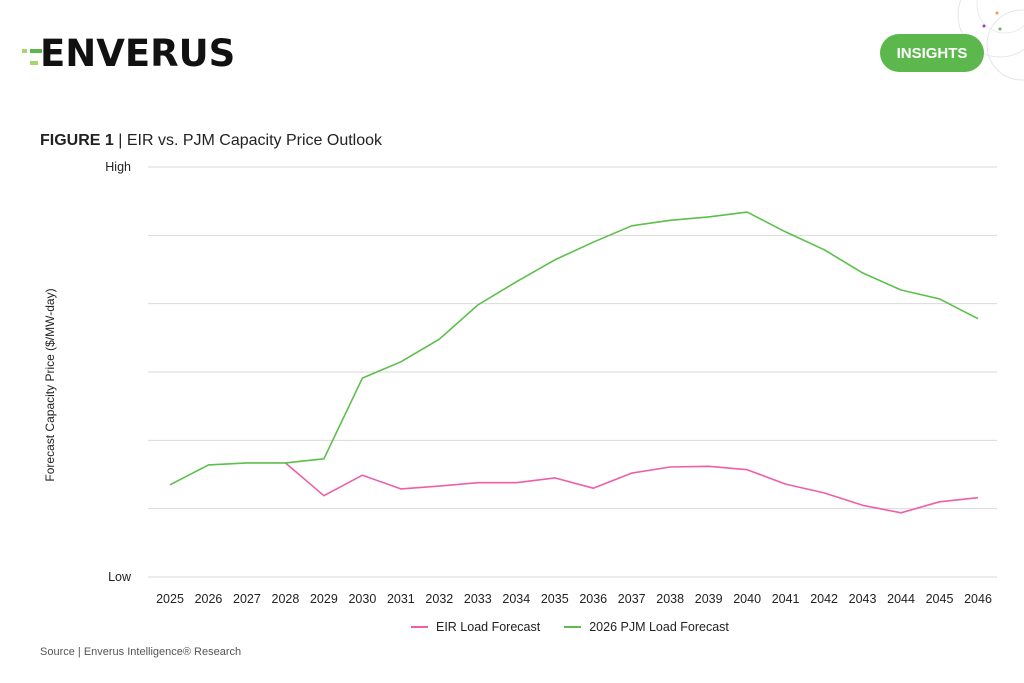  Describe the element at coordinates (670, 599) in the screenshot. I see `x-tick-label: 2038` at that location.